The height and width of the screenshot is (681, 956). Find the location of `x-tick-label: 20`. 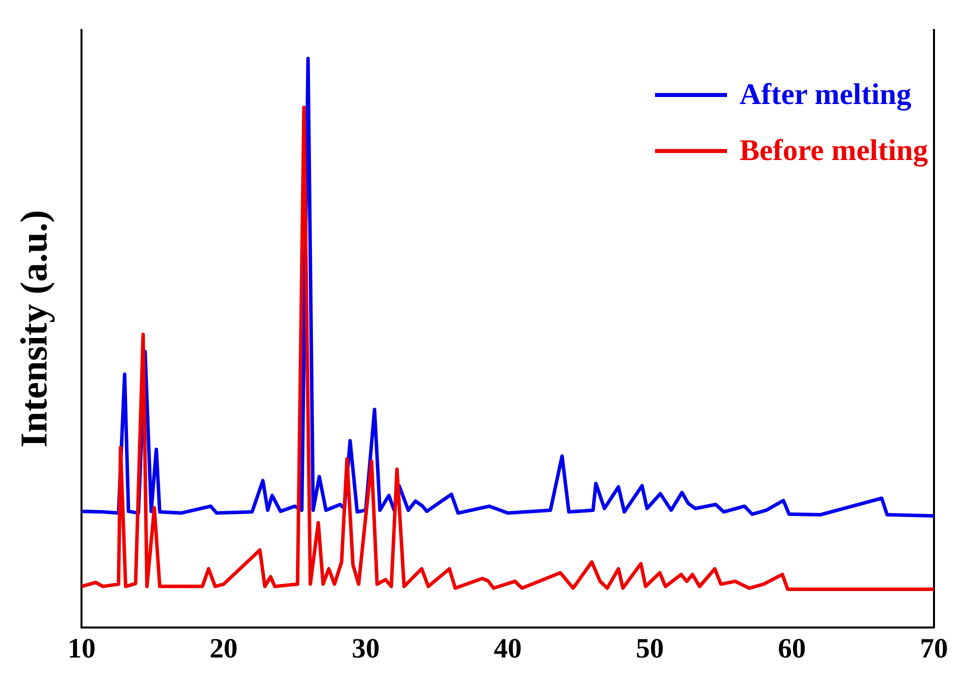

x-tick-label: 20 is located at coordinates (224, 648).